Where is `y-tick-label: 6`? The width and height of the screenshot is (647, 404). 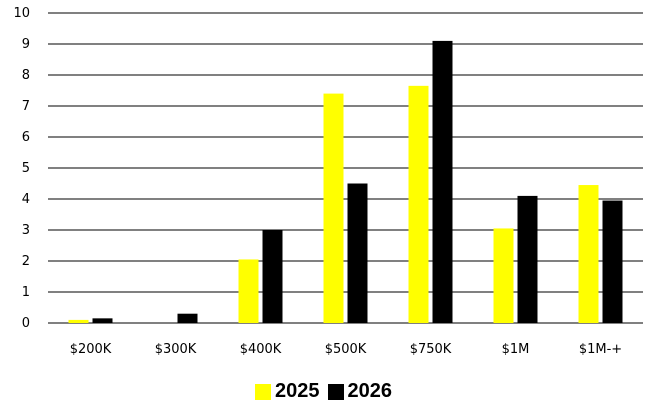 y-tick-label: 6 is located at coordinates (26, 137).